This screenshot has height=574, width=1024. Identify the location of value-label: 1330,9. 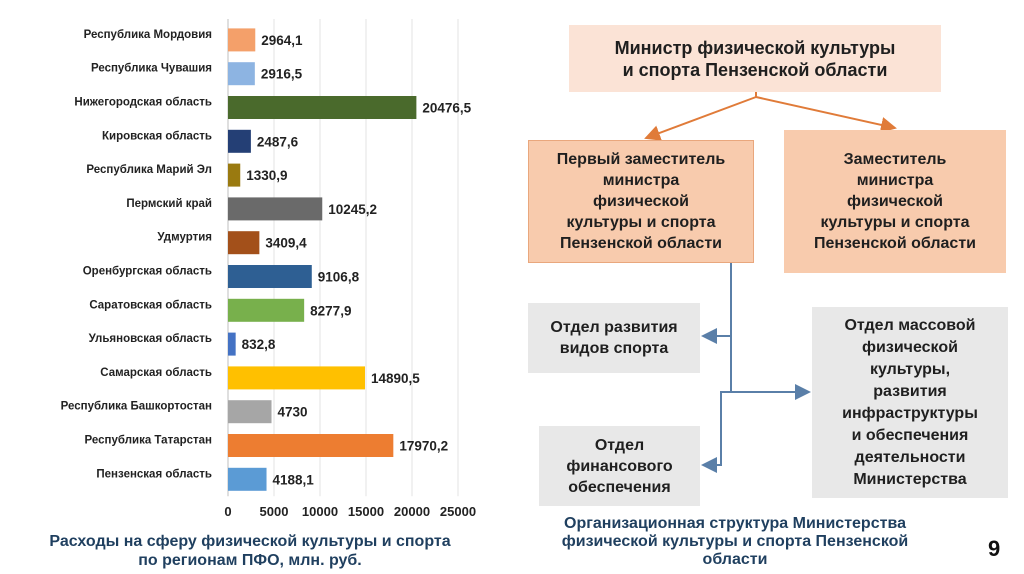
(266, 175).